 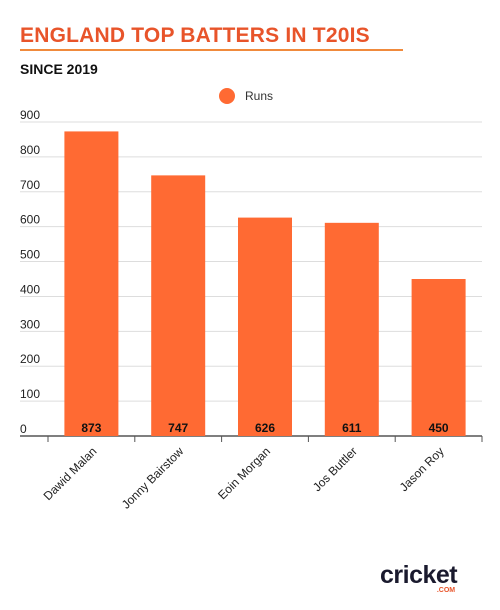 I want to click on y-tick-label: 800, so click(x=30, y=150).